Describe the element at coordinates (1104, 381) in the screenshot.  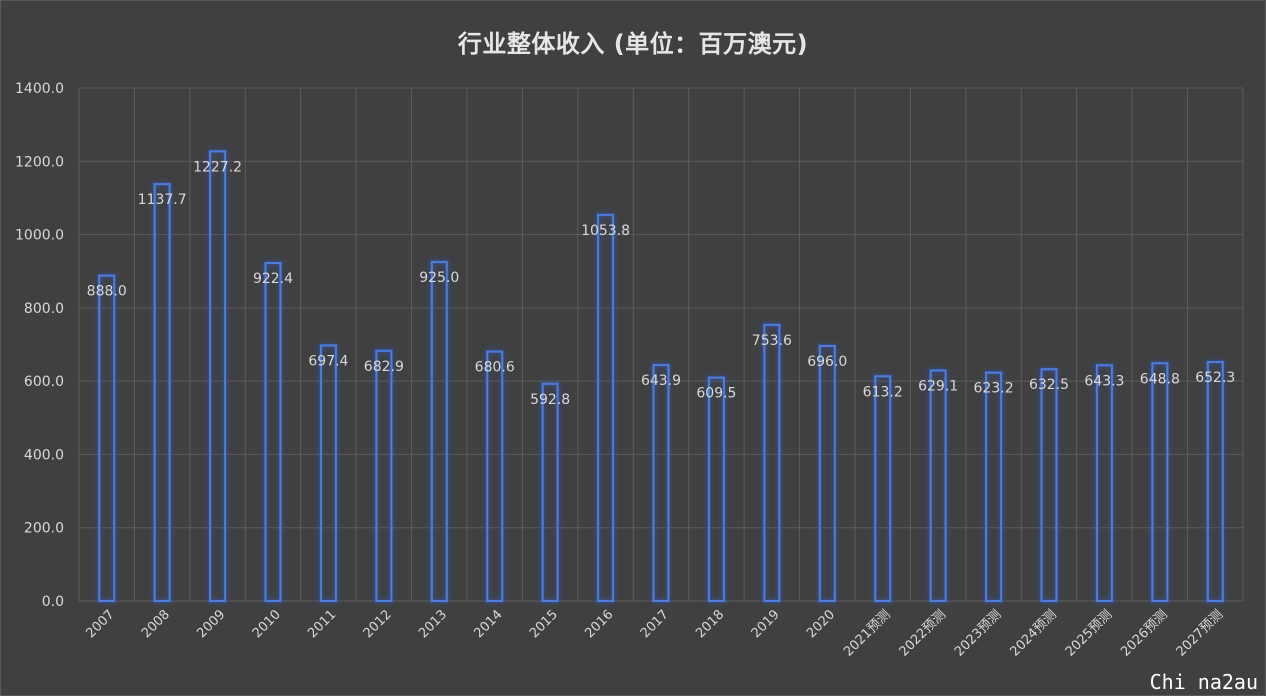
I see `data-label: 643.3` at that location.